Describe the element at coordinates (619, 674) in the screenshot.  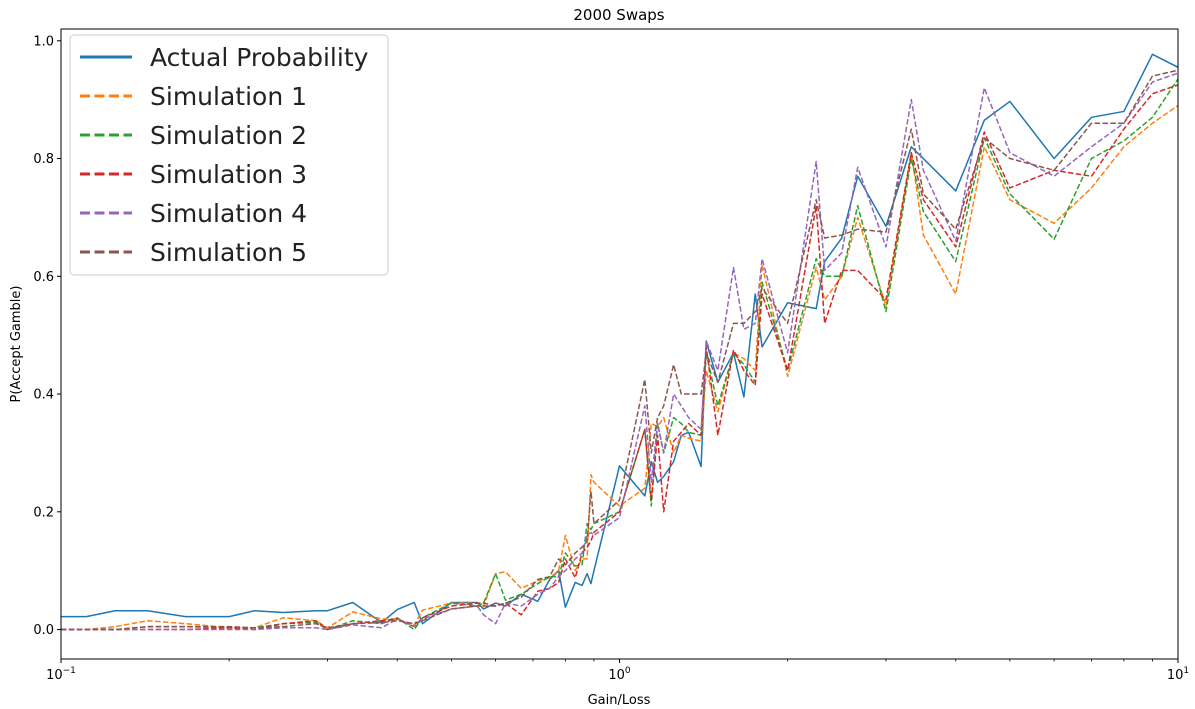
I see `x-tick-label: 10⁰` at that location.